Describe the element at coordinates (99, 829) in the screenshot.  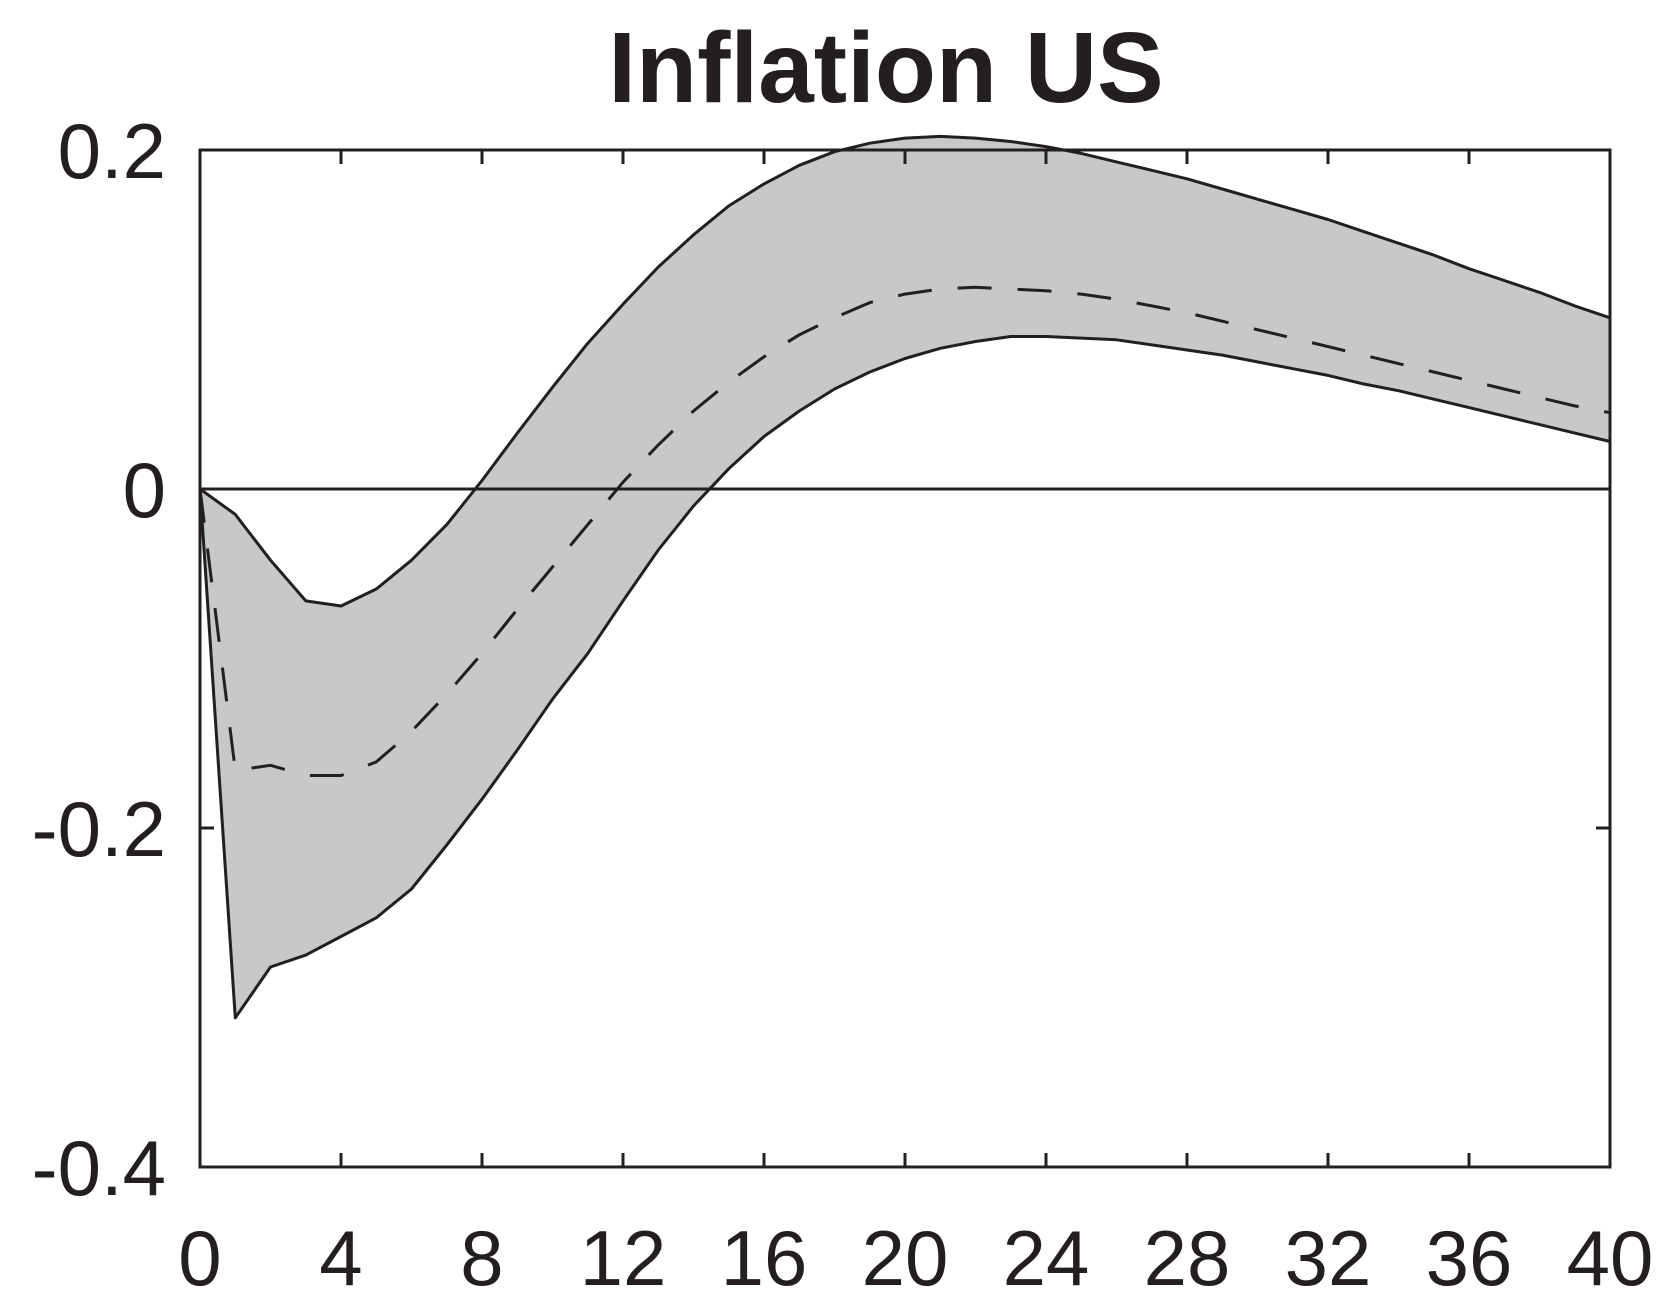
I see `y-tick-label: -0.2` at that location.